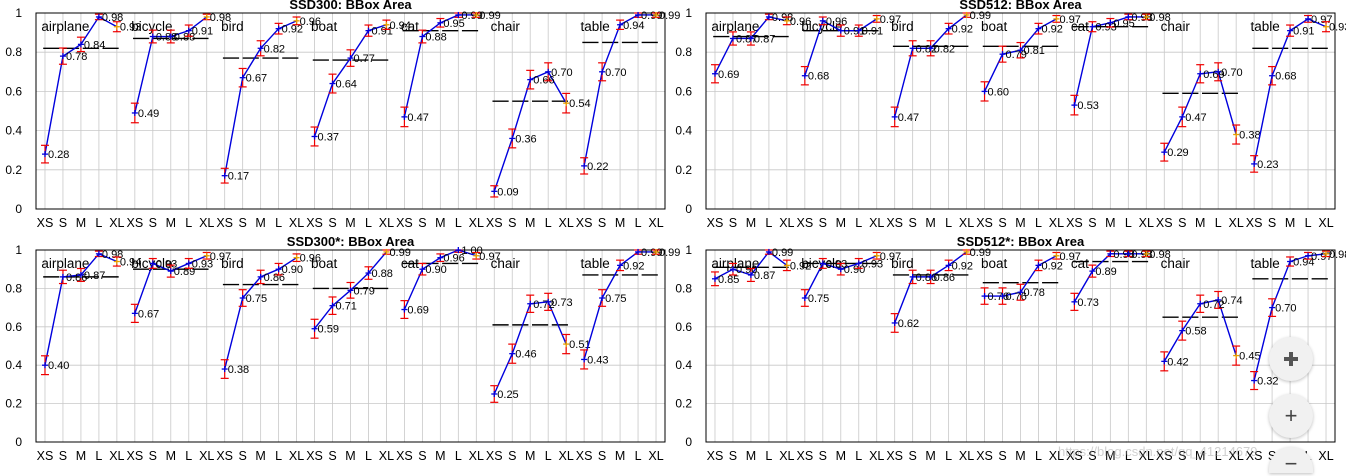 Image resolution: width=1346 pixels, height=476 pixels. What do you see at coordinates (328, 137) in the screenshot?
I see `data-label: 0.37` at bounding box center [328, 137].